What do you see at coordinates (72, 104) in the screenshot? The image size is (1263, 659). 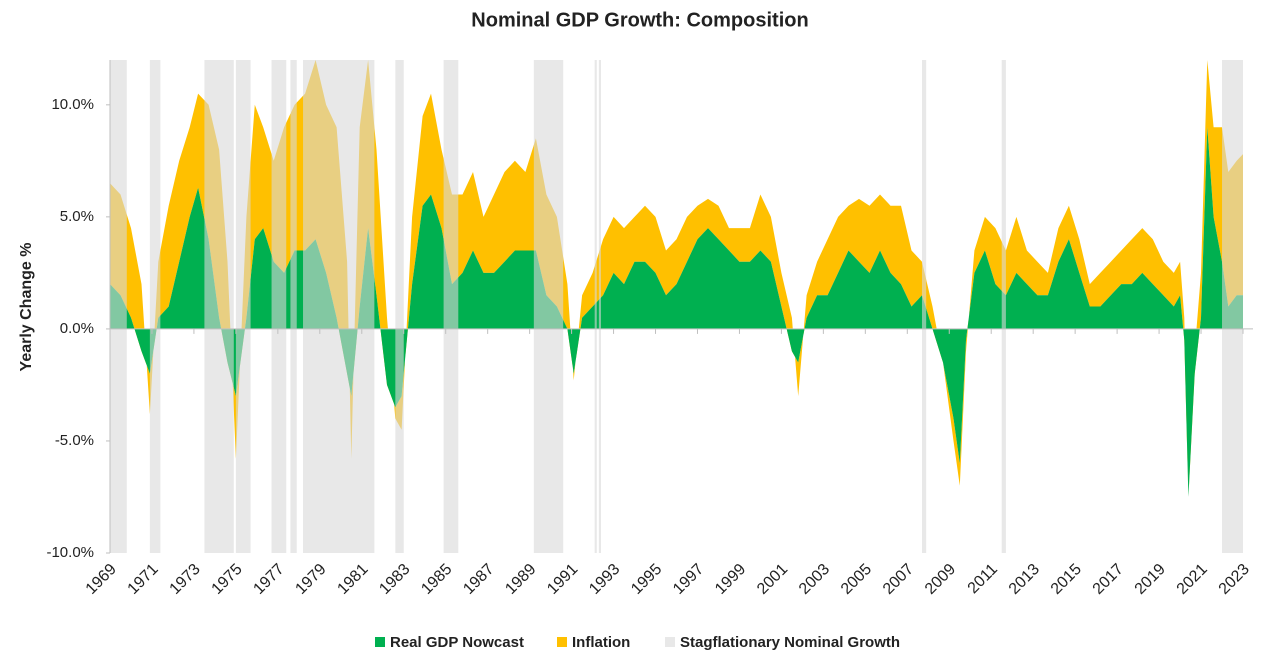 I see `y-tick-label: 10.0%` at bounding box center [72, 104].